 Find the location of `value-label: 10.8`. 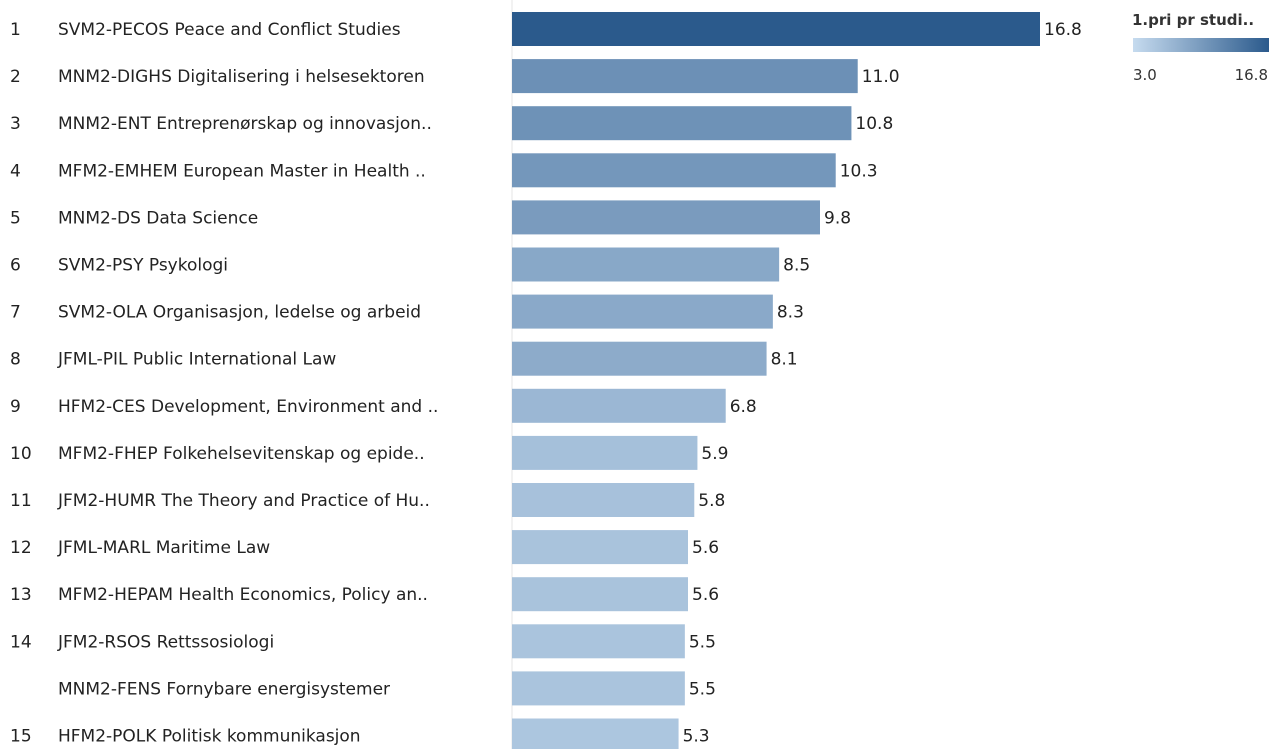

value-label: 10.8 is located at coordinates (874, 124).